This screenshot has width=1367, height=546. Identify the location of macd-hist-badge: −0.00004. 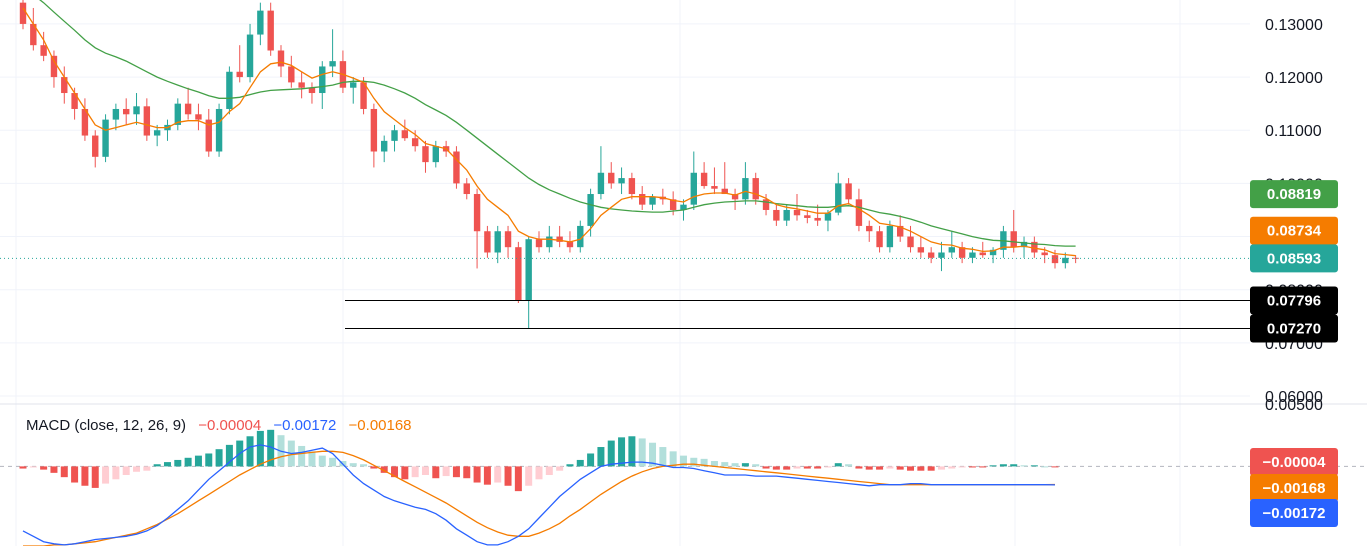
(1294, 462).